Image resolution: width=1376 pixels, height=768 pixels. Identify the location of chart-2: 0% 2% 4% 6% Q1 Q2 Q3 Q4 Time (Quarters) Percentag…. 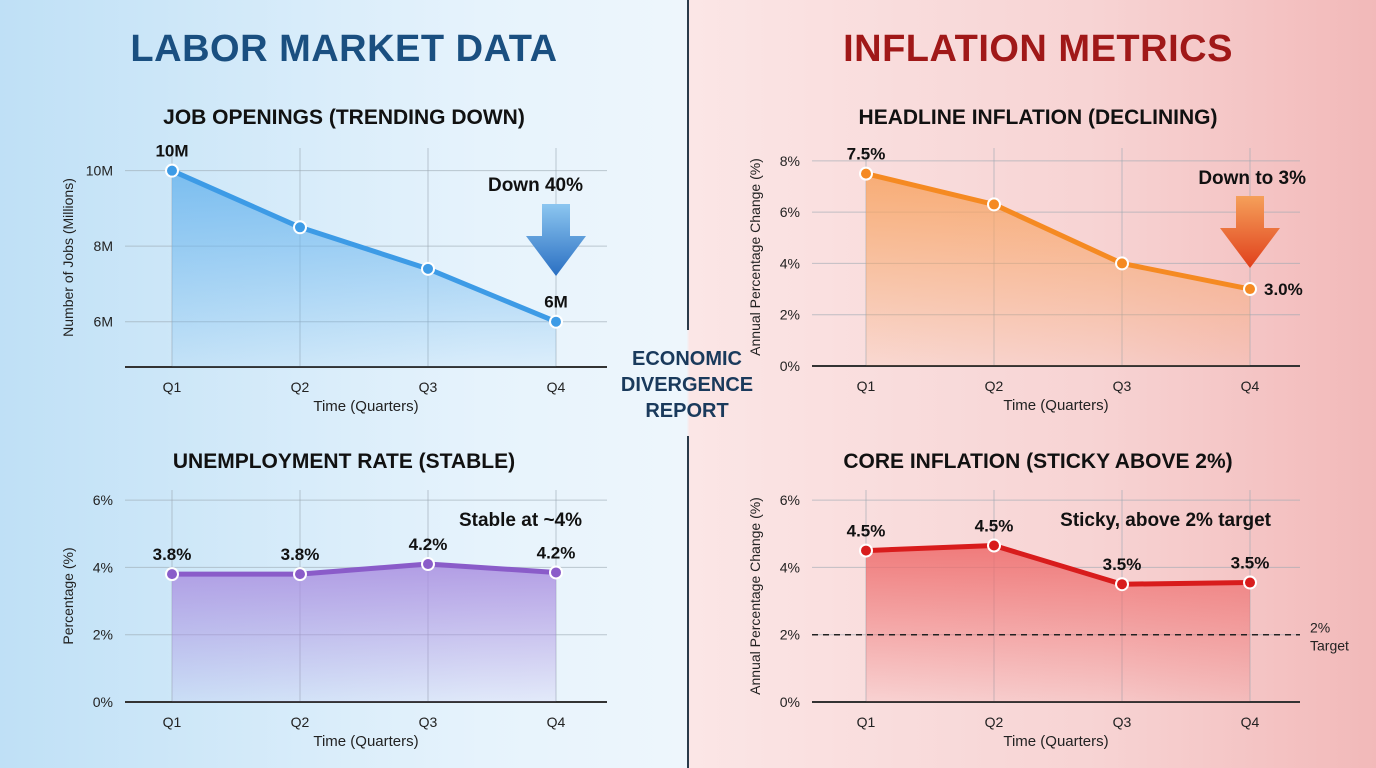
(333, 620).